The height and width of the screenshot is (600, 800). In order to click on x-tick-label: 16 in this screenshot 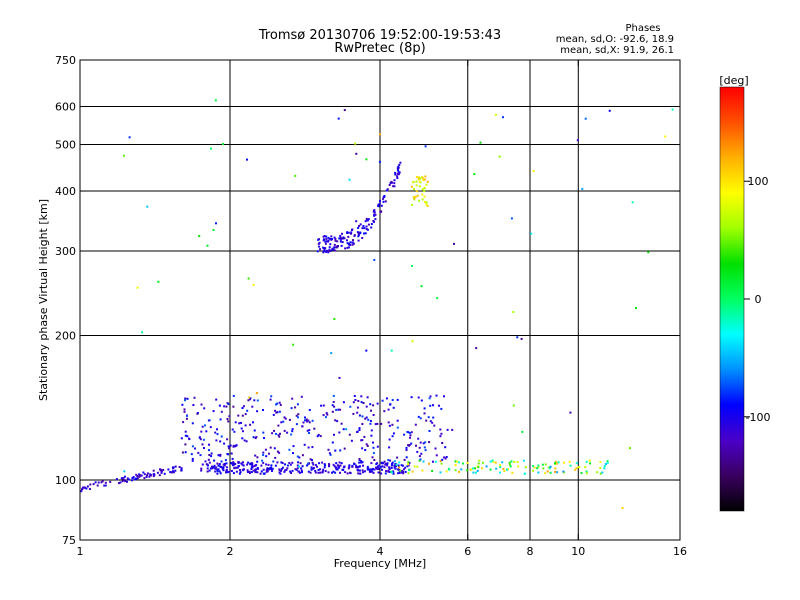, I will do `click(680, 551)`.